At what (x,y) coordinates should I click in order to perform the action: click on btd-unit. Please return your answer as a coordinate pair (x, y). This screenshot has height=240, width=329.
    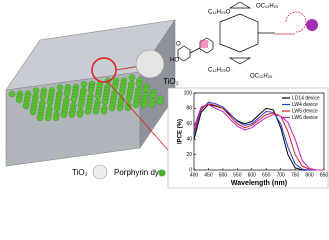
    Looking at the image, I should click on (204, 44).